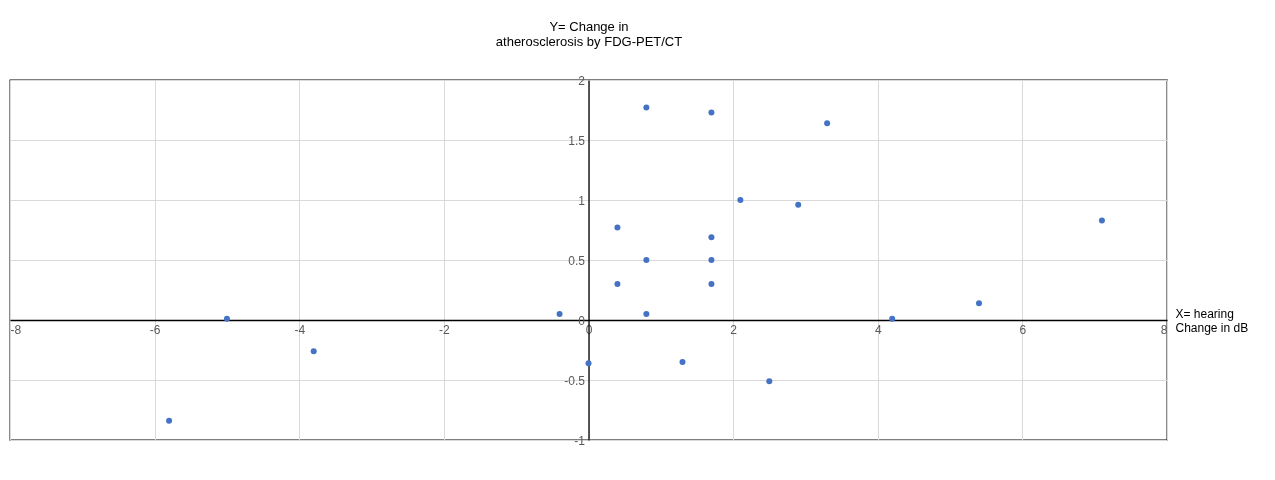 This screenshot has width=1275, height=480. What do you see at coordinates (16, 329) in the screenshot?
I see `x-tick-label: -8` at bounding box center [16, 329].